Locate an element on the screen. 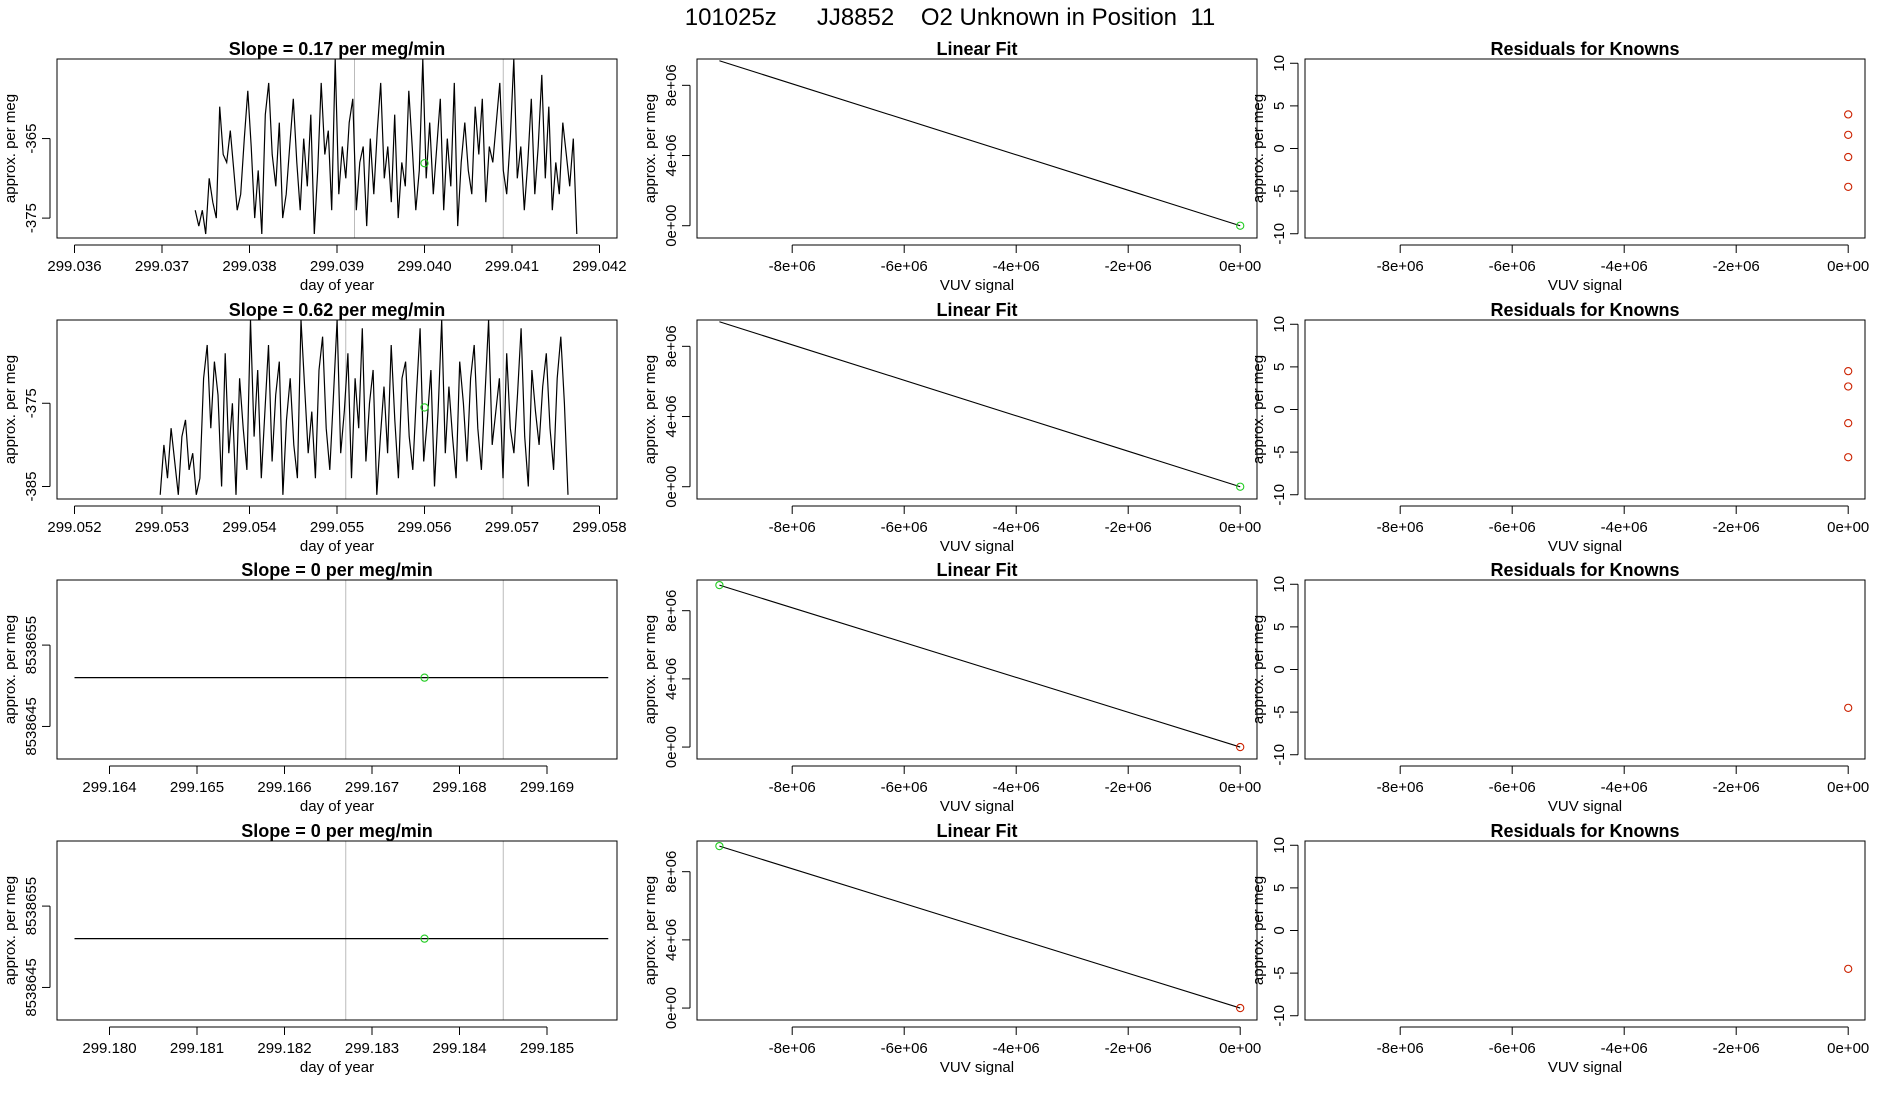  x-tick-label: 299.054 is located at coordinates (249, 527).